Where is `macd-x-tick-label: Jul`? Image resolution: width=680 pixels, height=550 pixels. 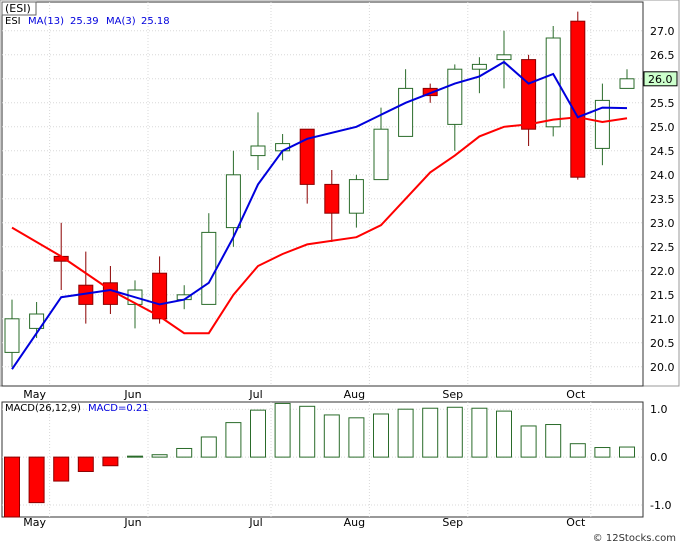 macd-x-tick-label: Jul is located at coordinates (255, 522).